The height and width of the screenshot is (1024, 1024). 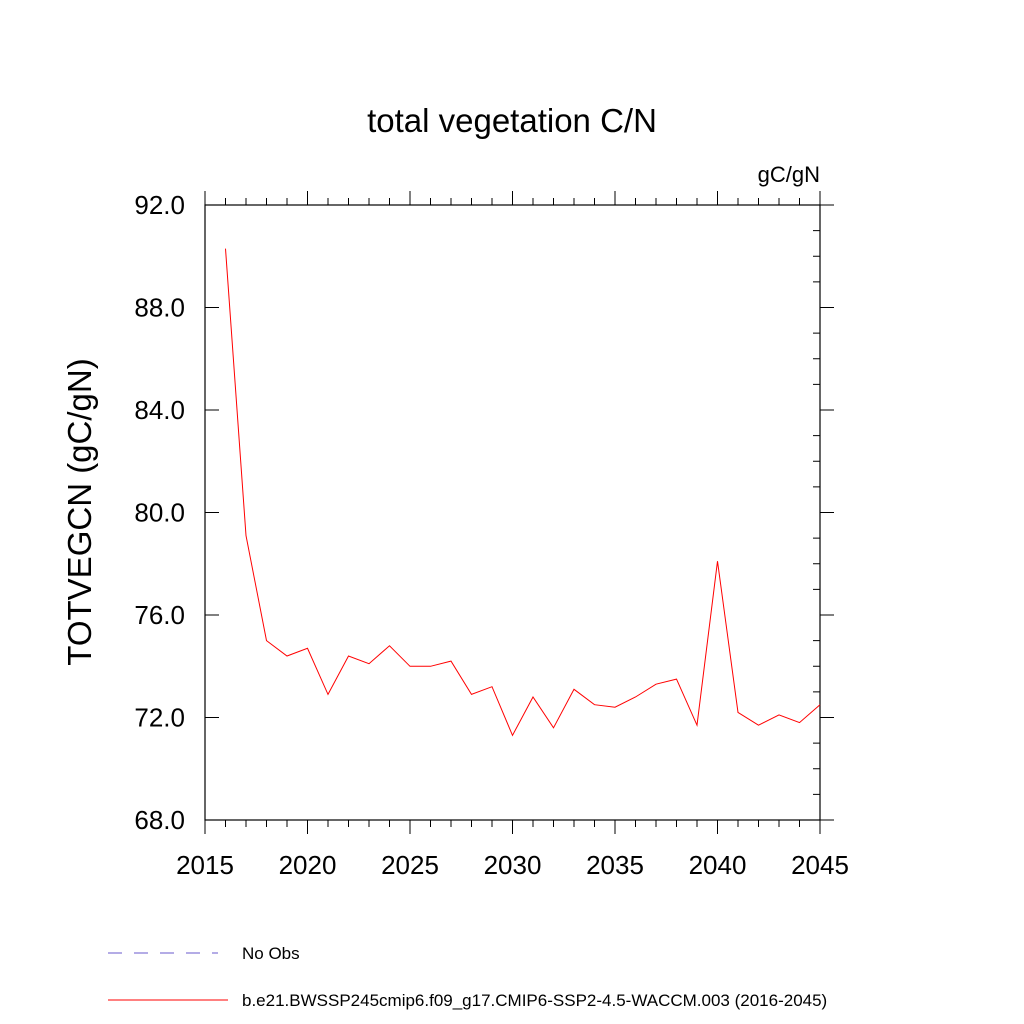 I want to click on y-axis-label: TOTVEGCN (gC/gN), so click(x=79, y=511).